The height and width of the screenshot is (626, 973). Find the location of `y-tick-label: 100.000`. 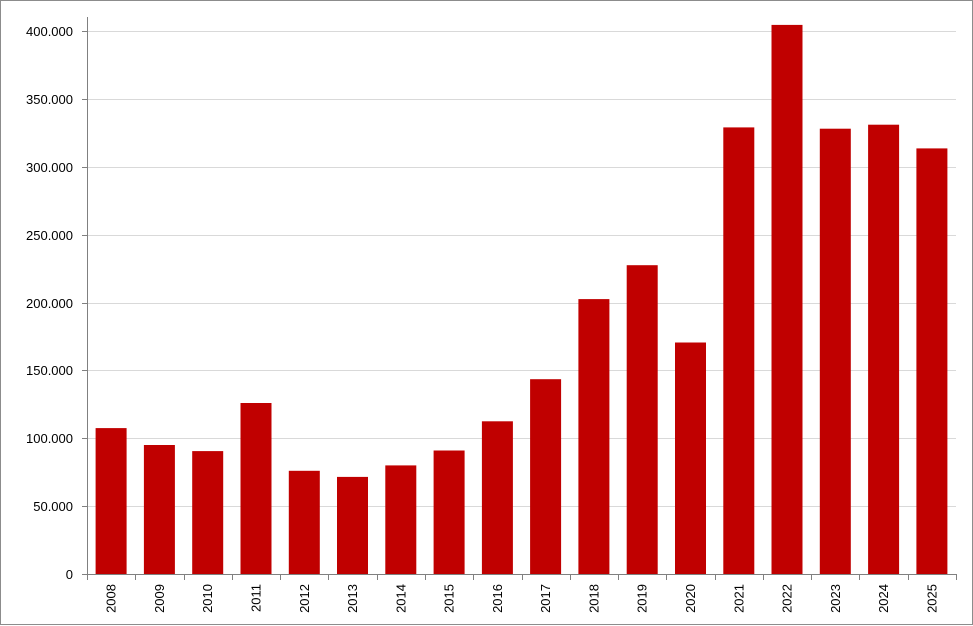

y-tick-label: 100.000 is located at coordinates (49, 438).